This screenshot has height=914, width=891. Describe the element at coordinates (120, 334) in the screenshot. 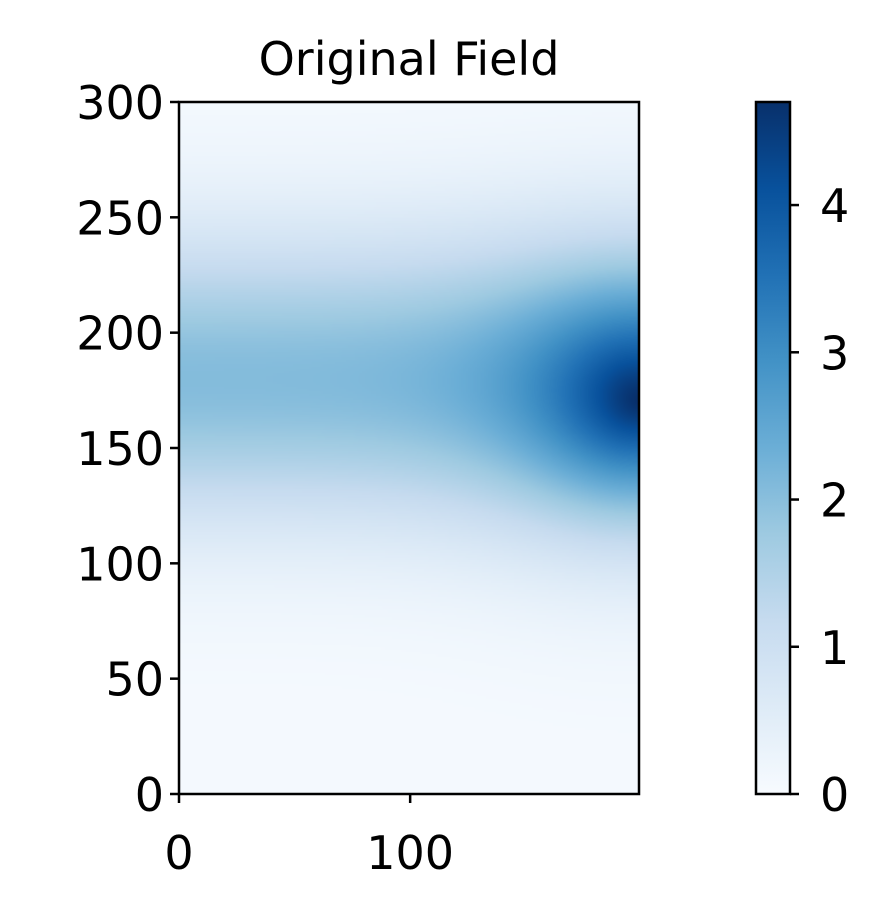

I see `y-tick-label: 200` at that location.